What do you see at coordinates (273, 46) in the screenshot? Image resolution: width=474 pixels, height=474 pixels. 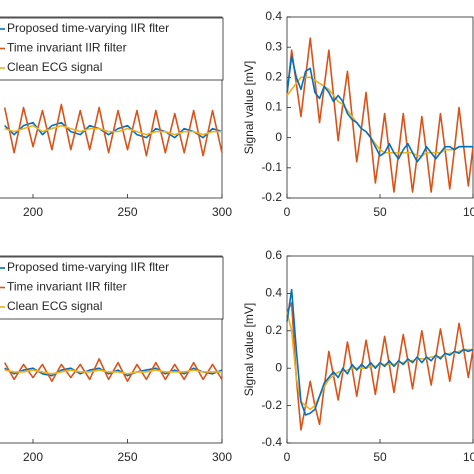 I see `y-tick-label: 0.3` at bounding box center [273, 46].